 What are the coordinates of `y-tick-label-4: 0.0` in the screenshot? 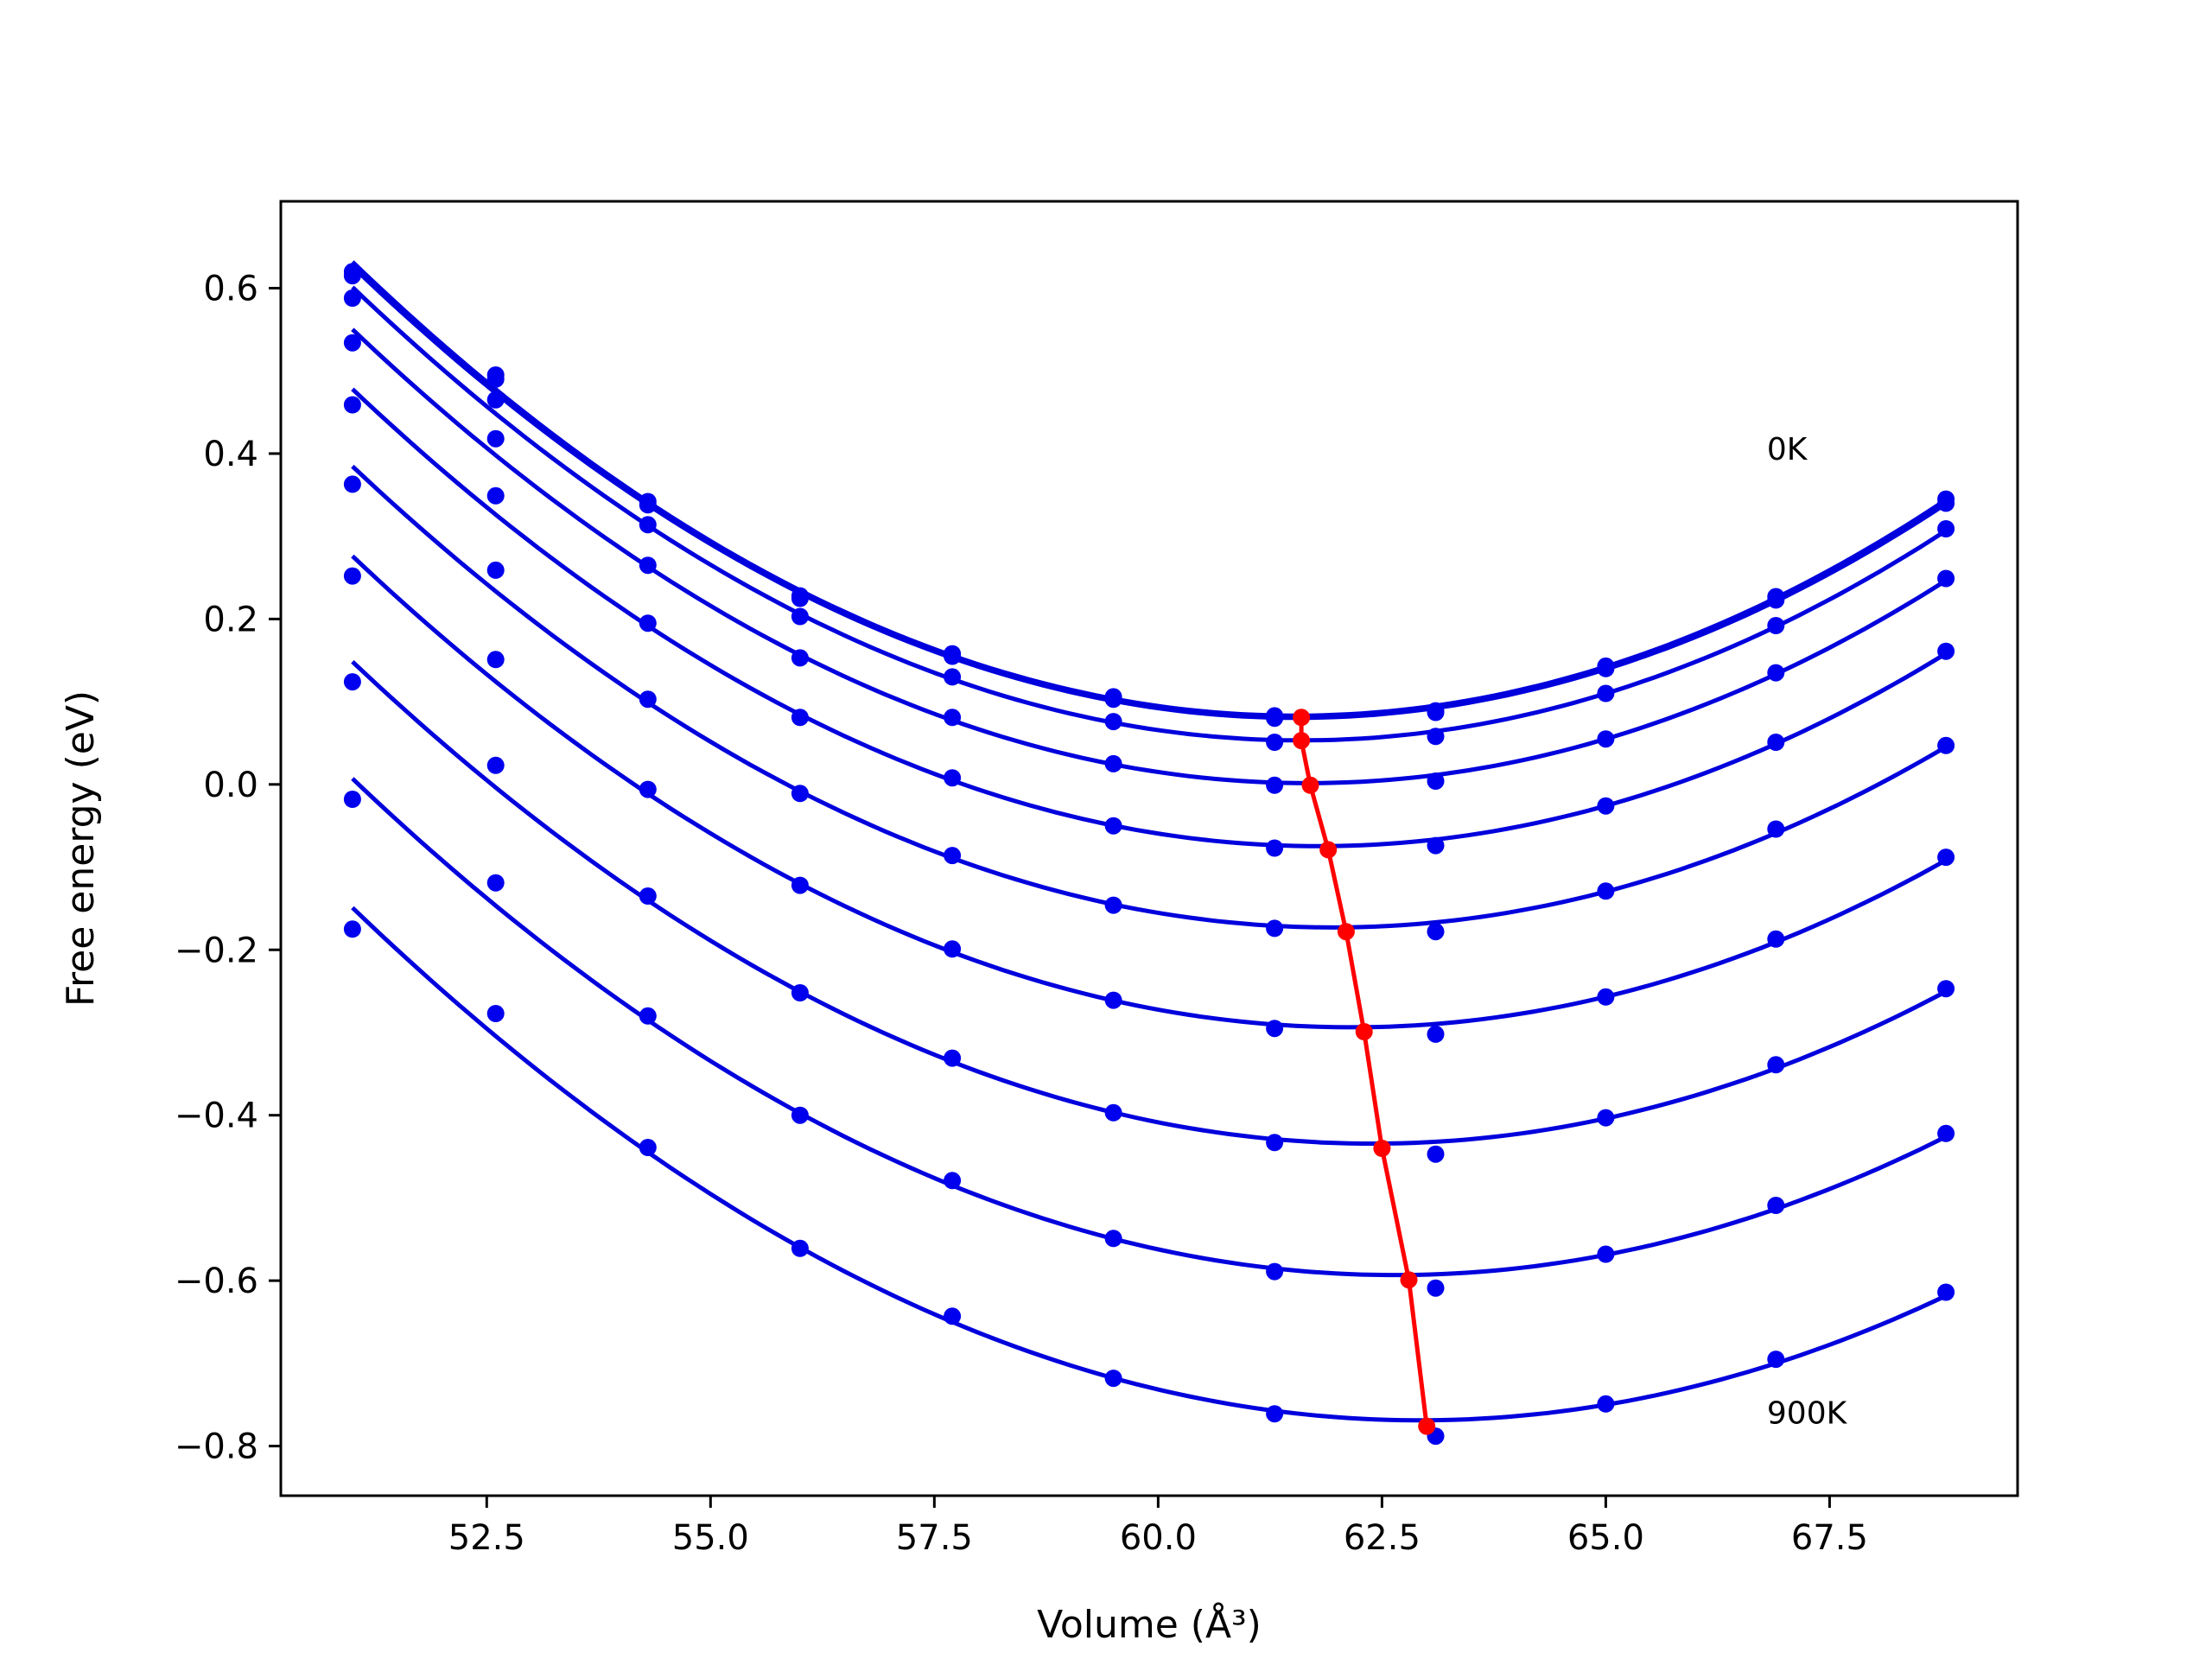 It's located at (231, 785).